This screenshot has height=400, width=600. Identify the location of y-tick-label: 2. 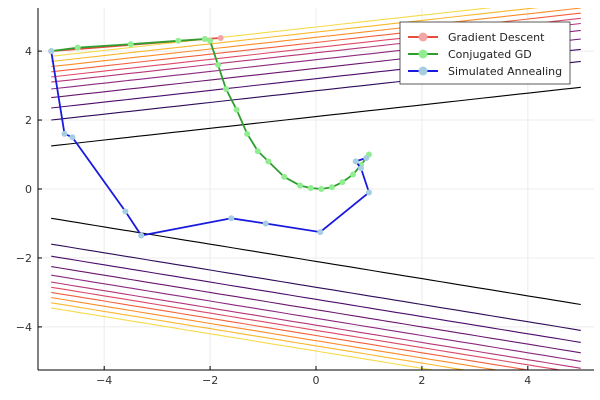
(28, 120).